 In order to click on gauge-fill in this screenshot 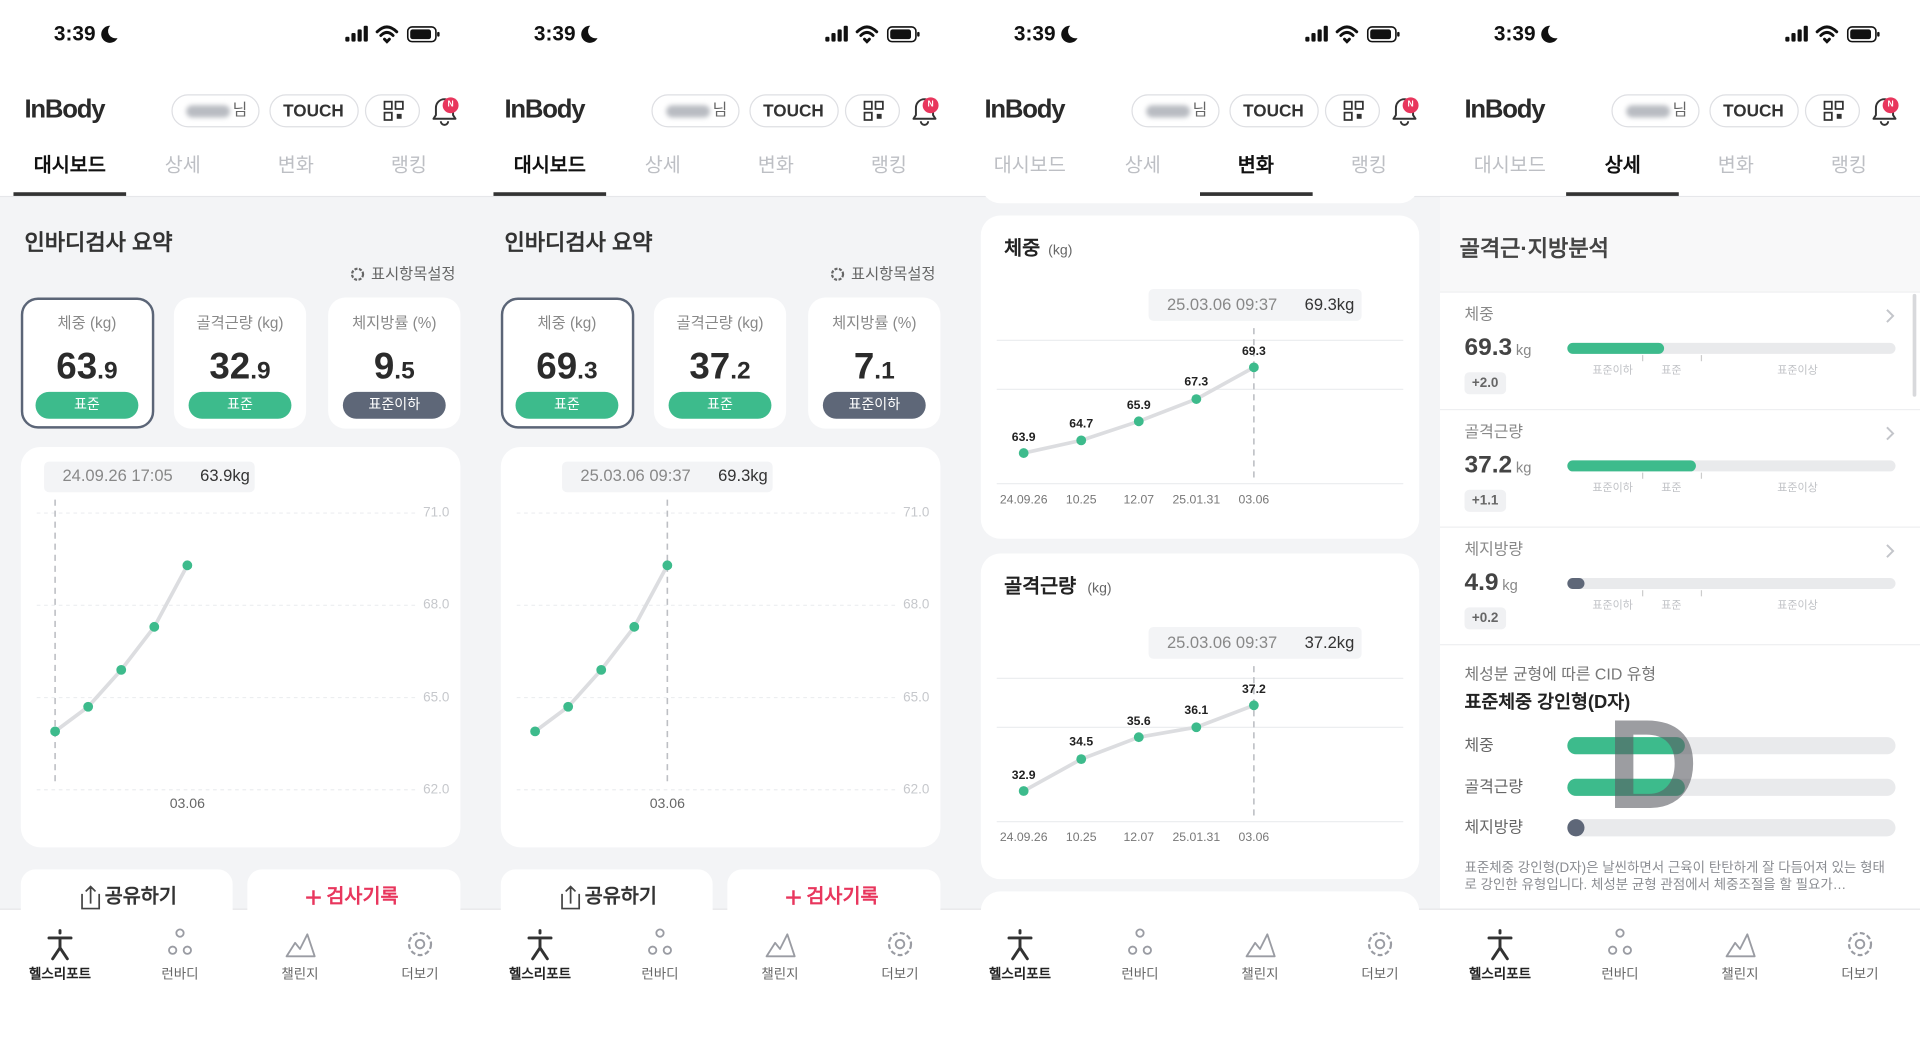, I will do `click(1576, 583)`.